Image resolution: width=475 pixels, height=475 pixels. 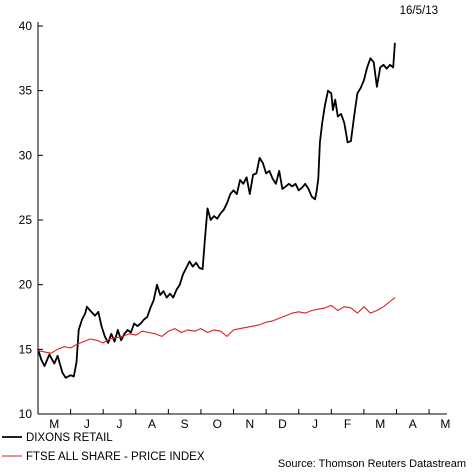 I want to click on x-tick-label: N, so click(x=249, y=424).